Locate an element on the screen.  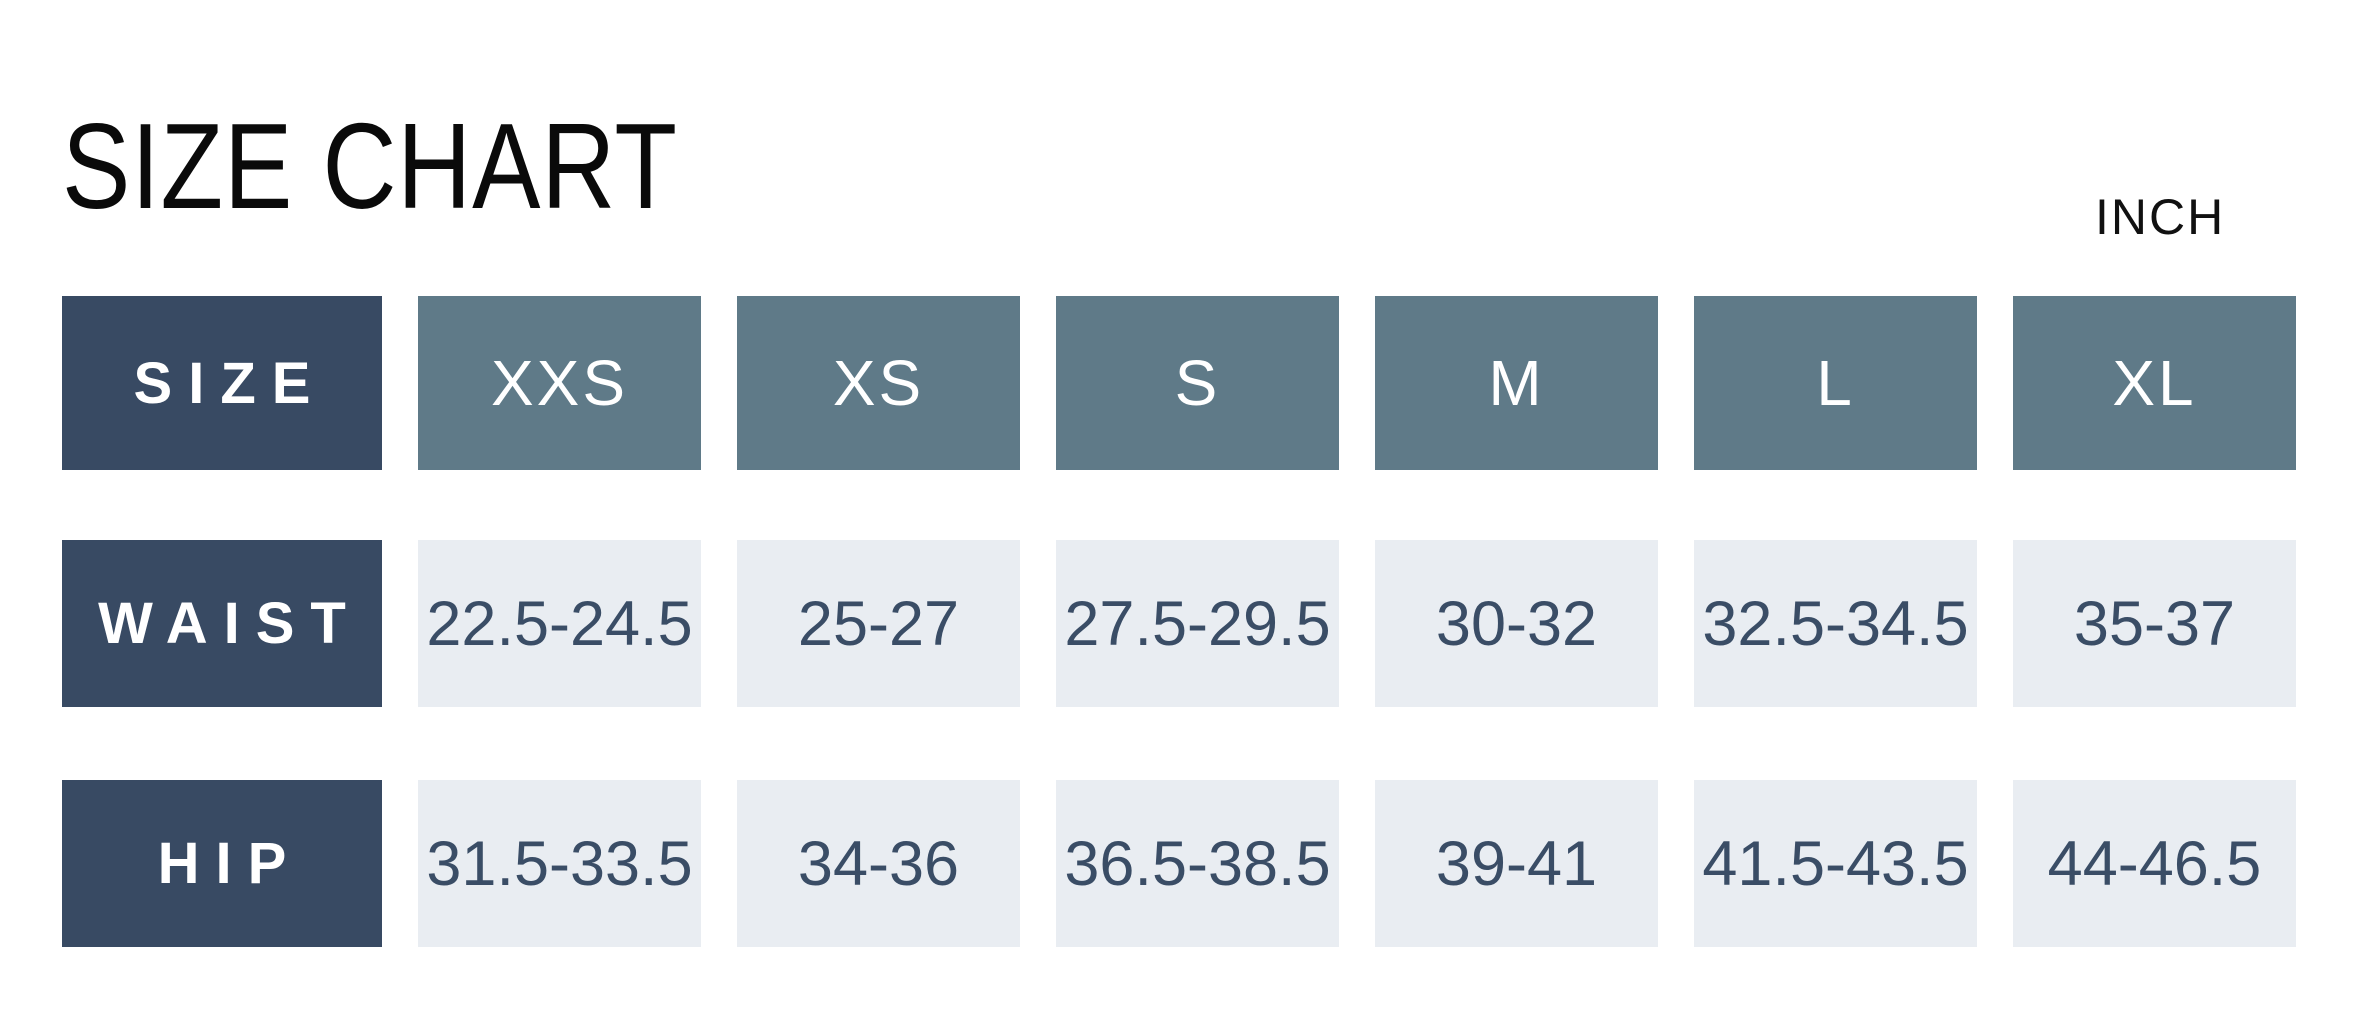
waist-label-cell: WAIST is located at coordinates (222, 623).